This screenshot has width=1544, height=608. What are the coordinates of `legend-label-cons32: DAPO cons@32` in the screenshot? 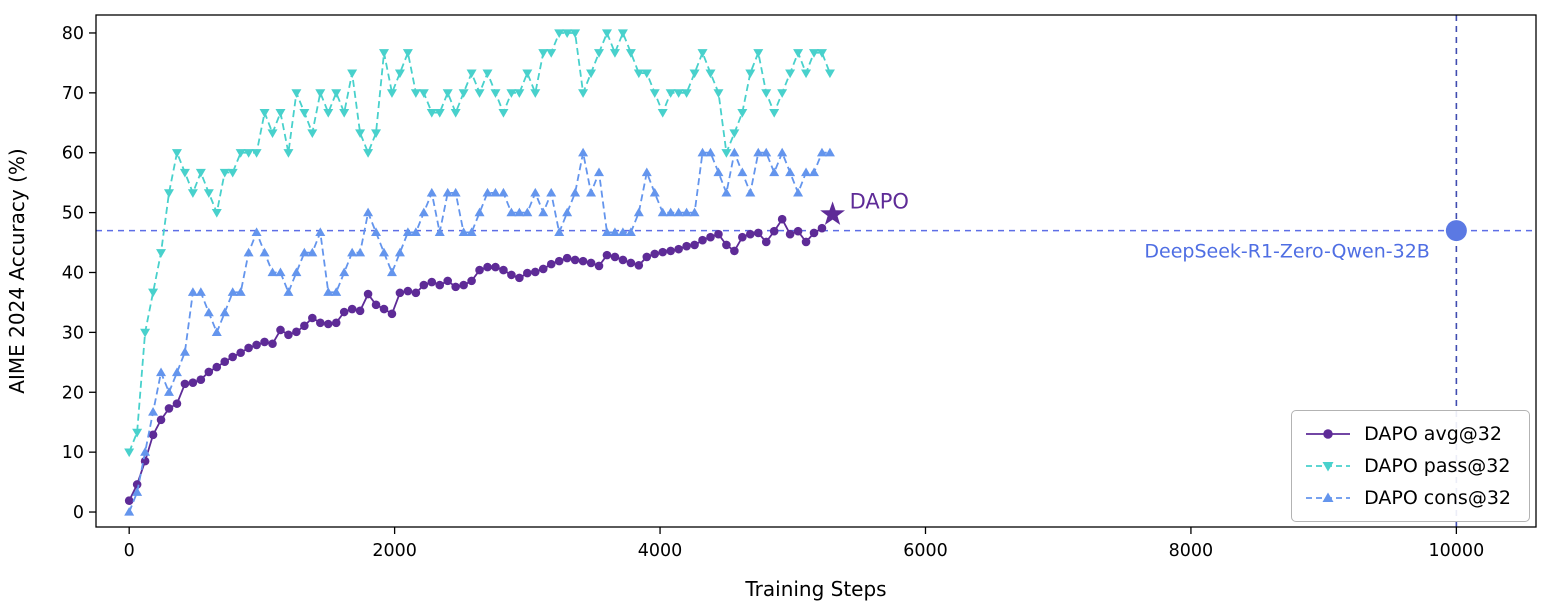 It's located at (1437, 498).